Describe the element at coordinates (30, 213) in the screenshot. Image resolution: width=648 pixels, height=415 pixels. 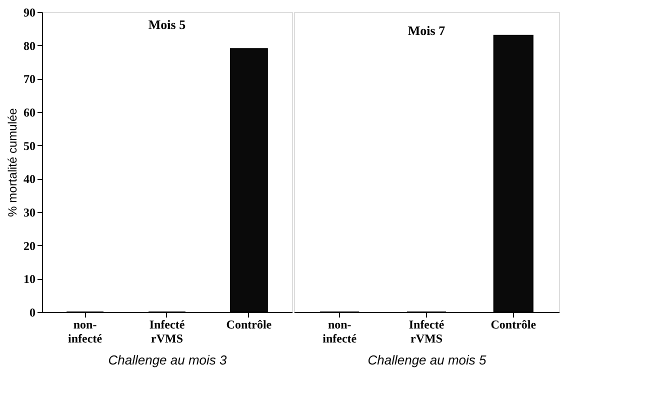
I see `y-tick-label: 30` at that location.